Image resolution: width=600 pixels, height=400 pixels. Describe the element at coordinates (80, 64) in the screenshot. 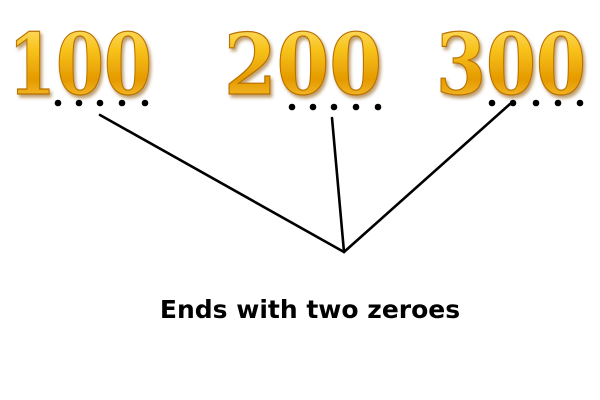

I see `number-100: 100` at that location.